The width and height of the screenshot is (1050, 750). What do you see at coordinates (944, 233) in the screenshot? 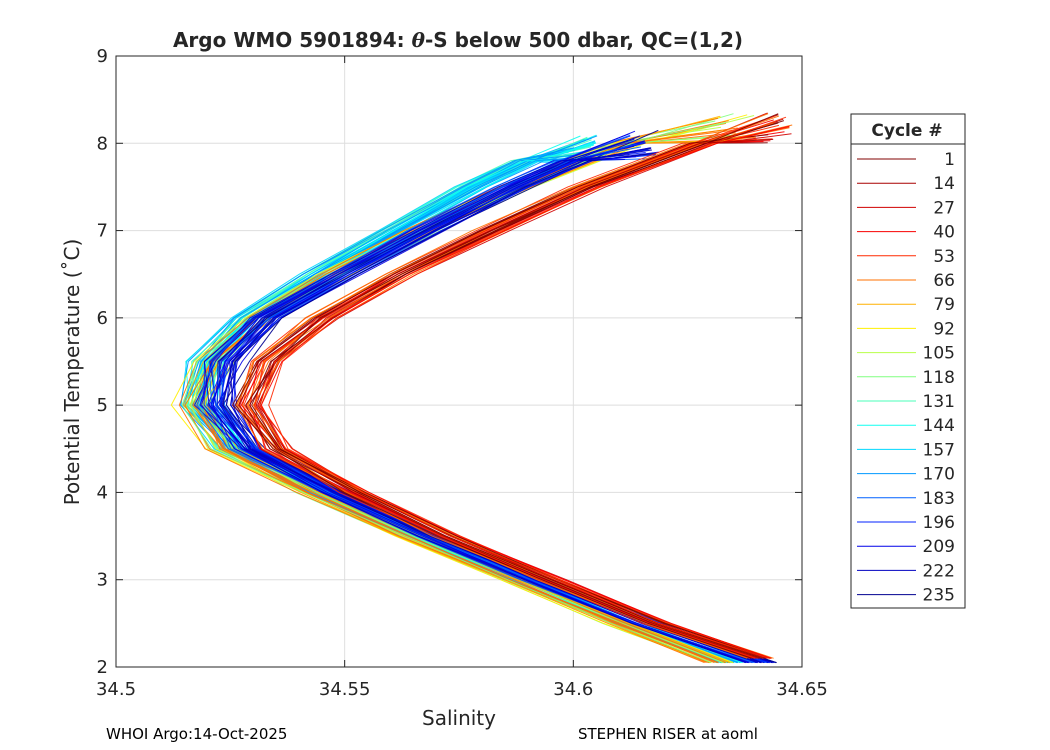
I see `legend-entry-label: 40` at bounding box center [944, 233].